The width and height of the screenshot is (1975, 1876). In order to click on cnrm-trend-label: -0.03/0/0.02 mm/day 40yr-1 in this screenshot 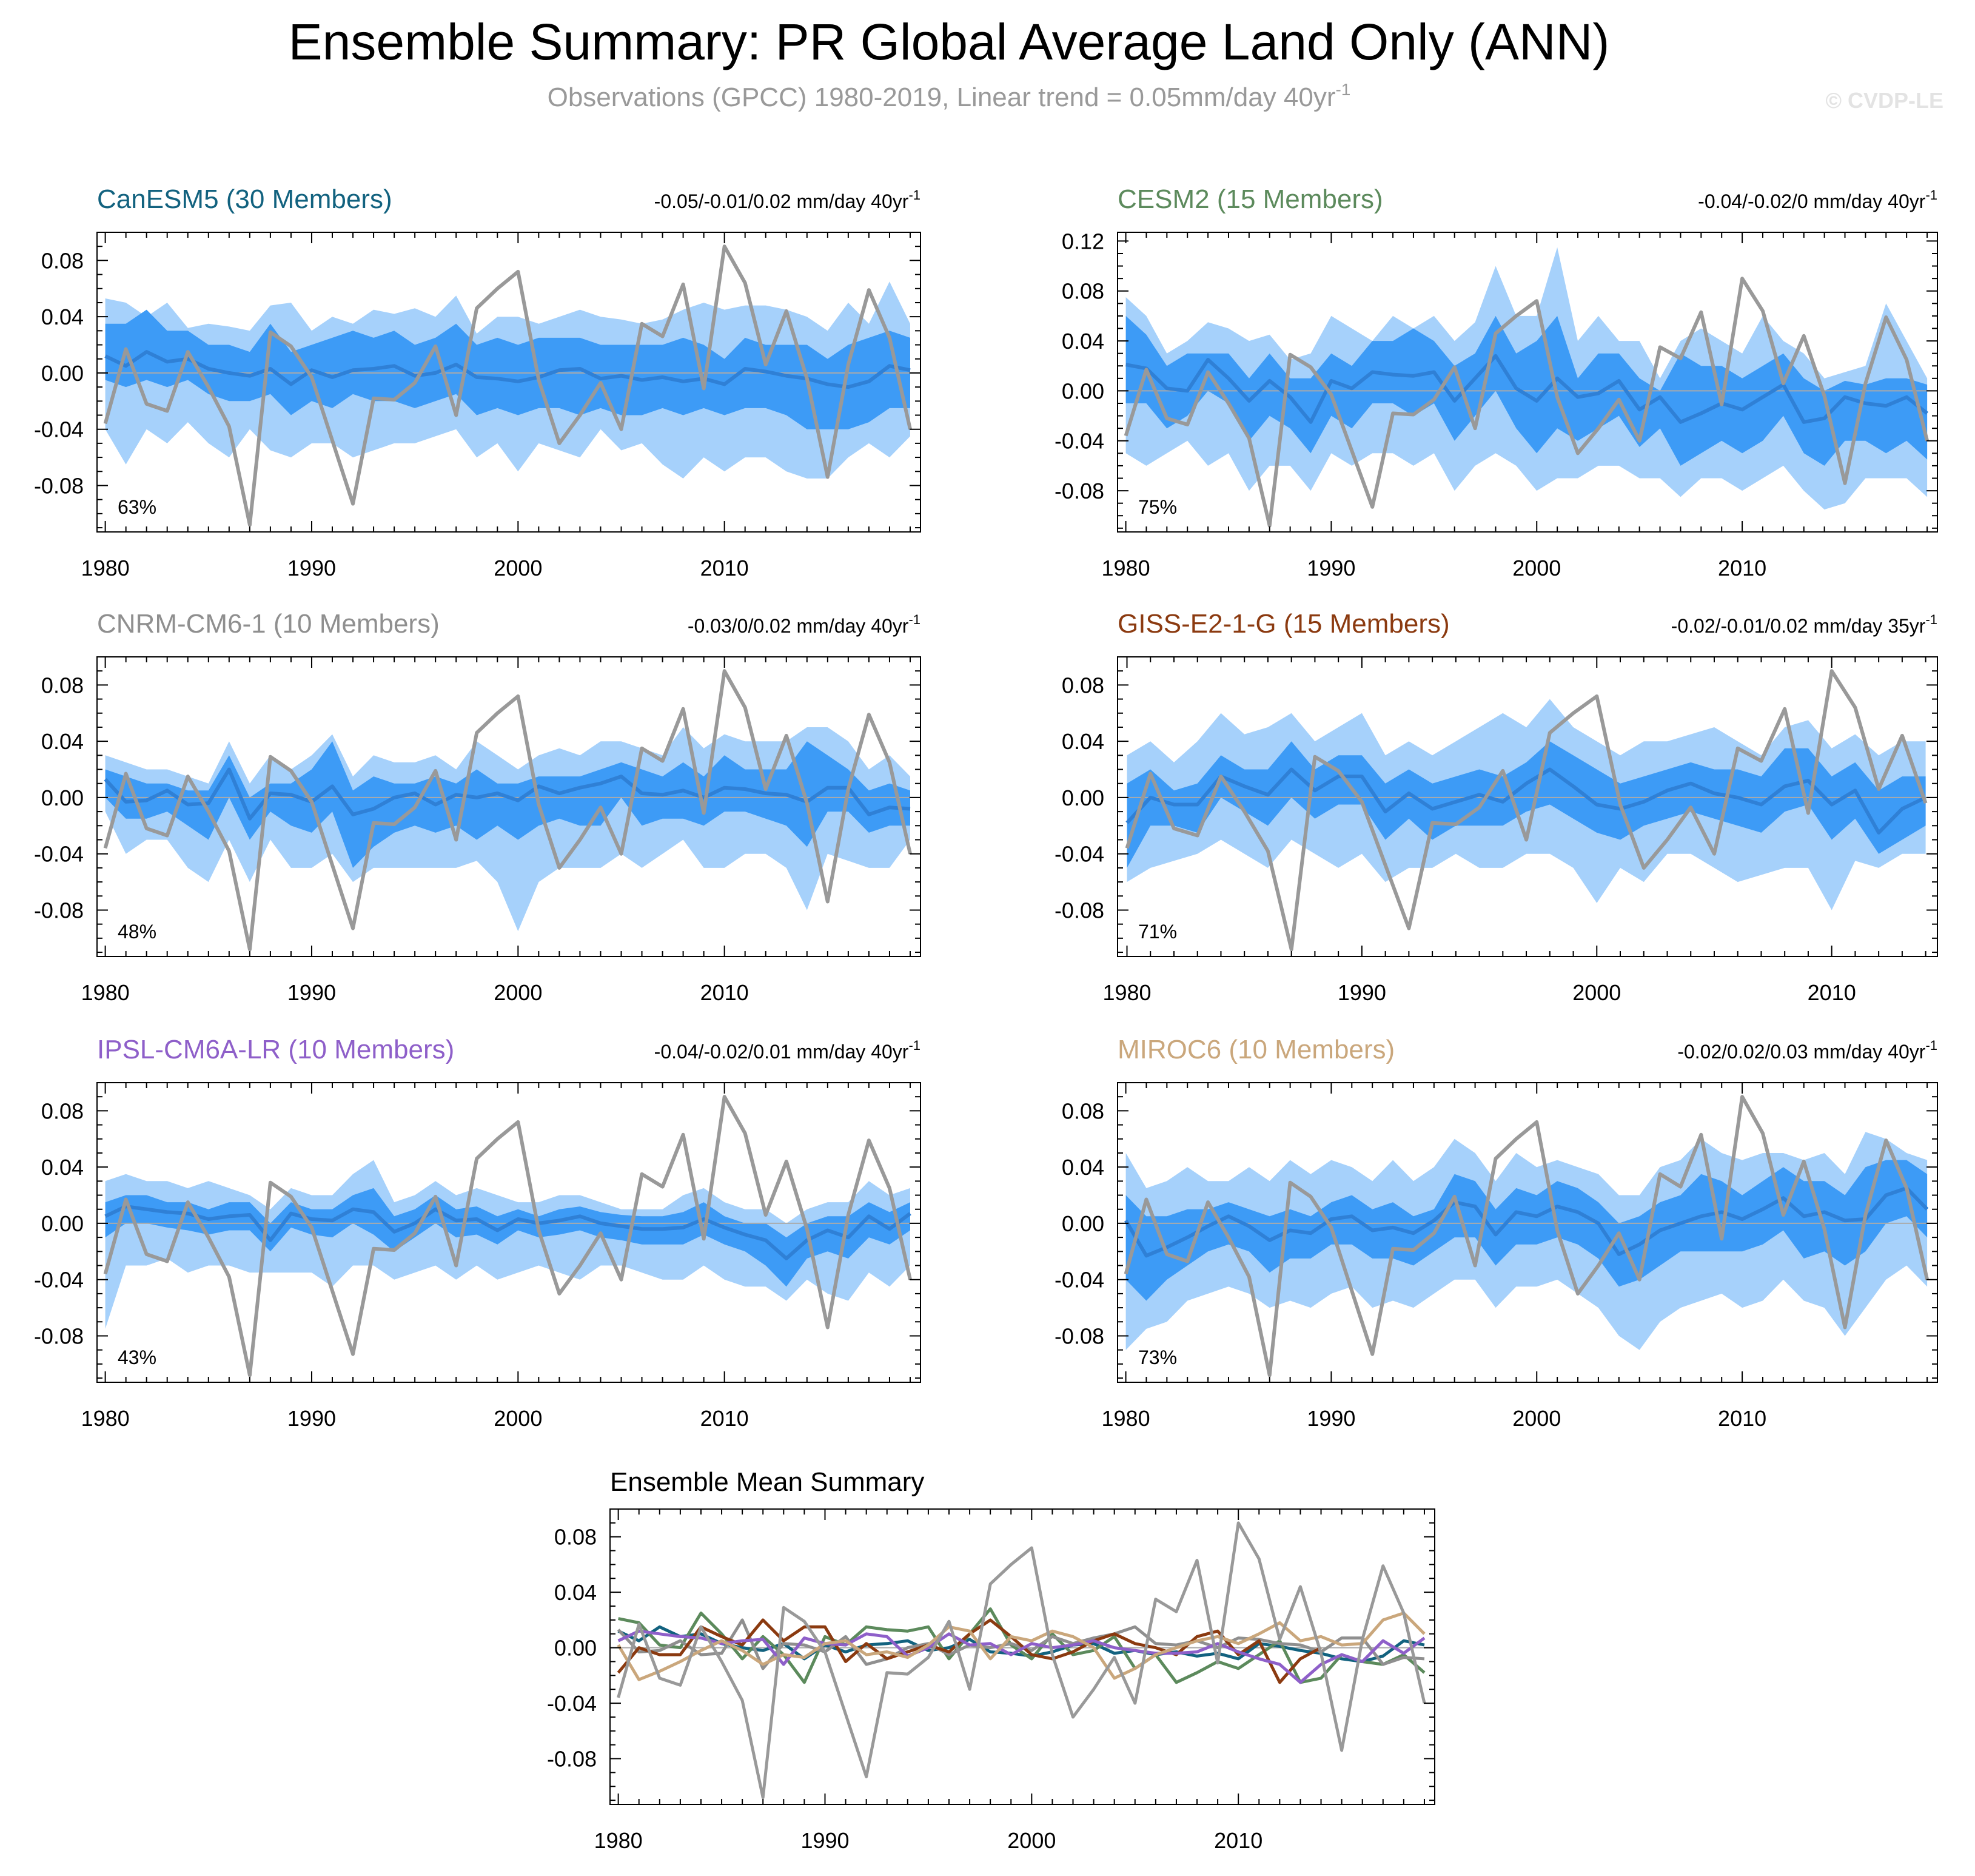, I will do `click(804, 624)`.